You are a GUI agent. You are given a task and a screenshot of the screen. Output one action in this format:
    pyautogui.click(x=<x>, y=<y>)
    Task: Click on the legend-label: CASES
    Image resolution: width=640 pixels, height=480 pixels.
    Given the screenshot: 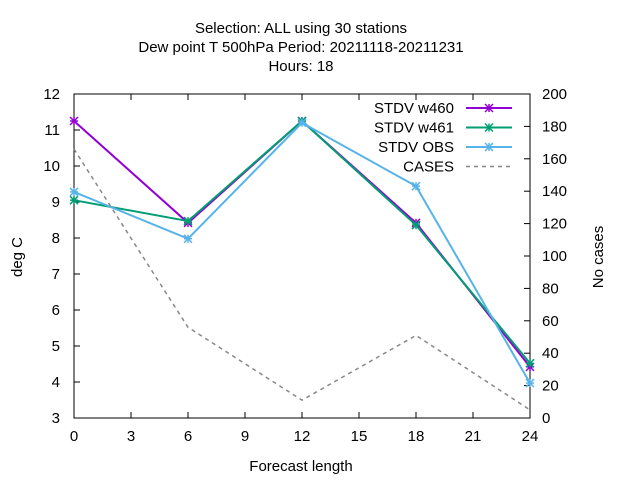 What is the action you would take?
    pyautogui.click(x=428, y=167)
    